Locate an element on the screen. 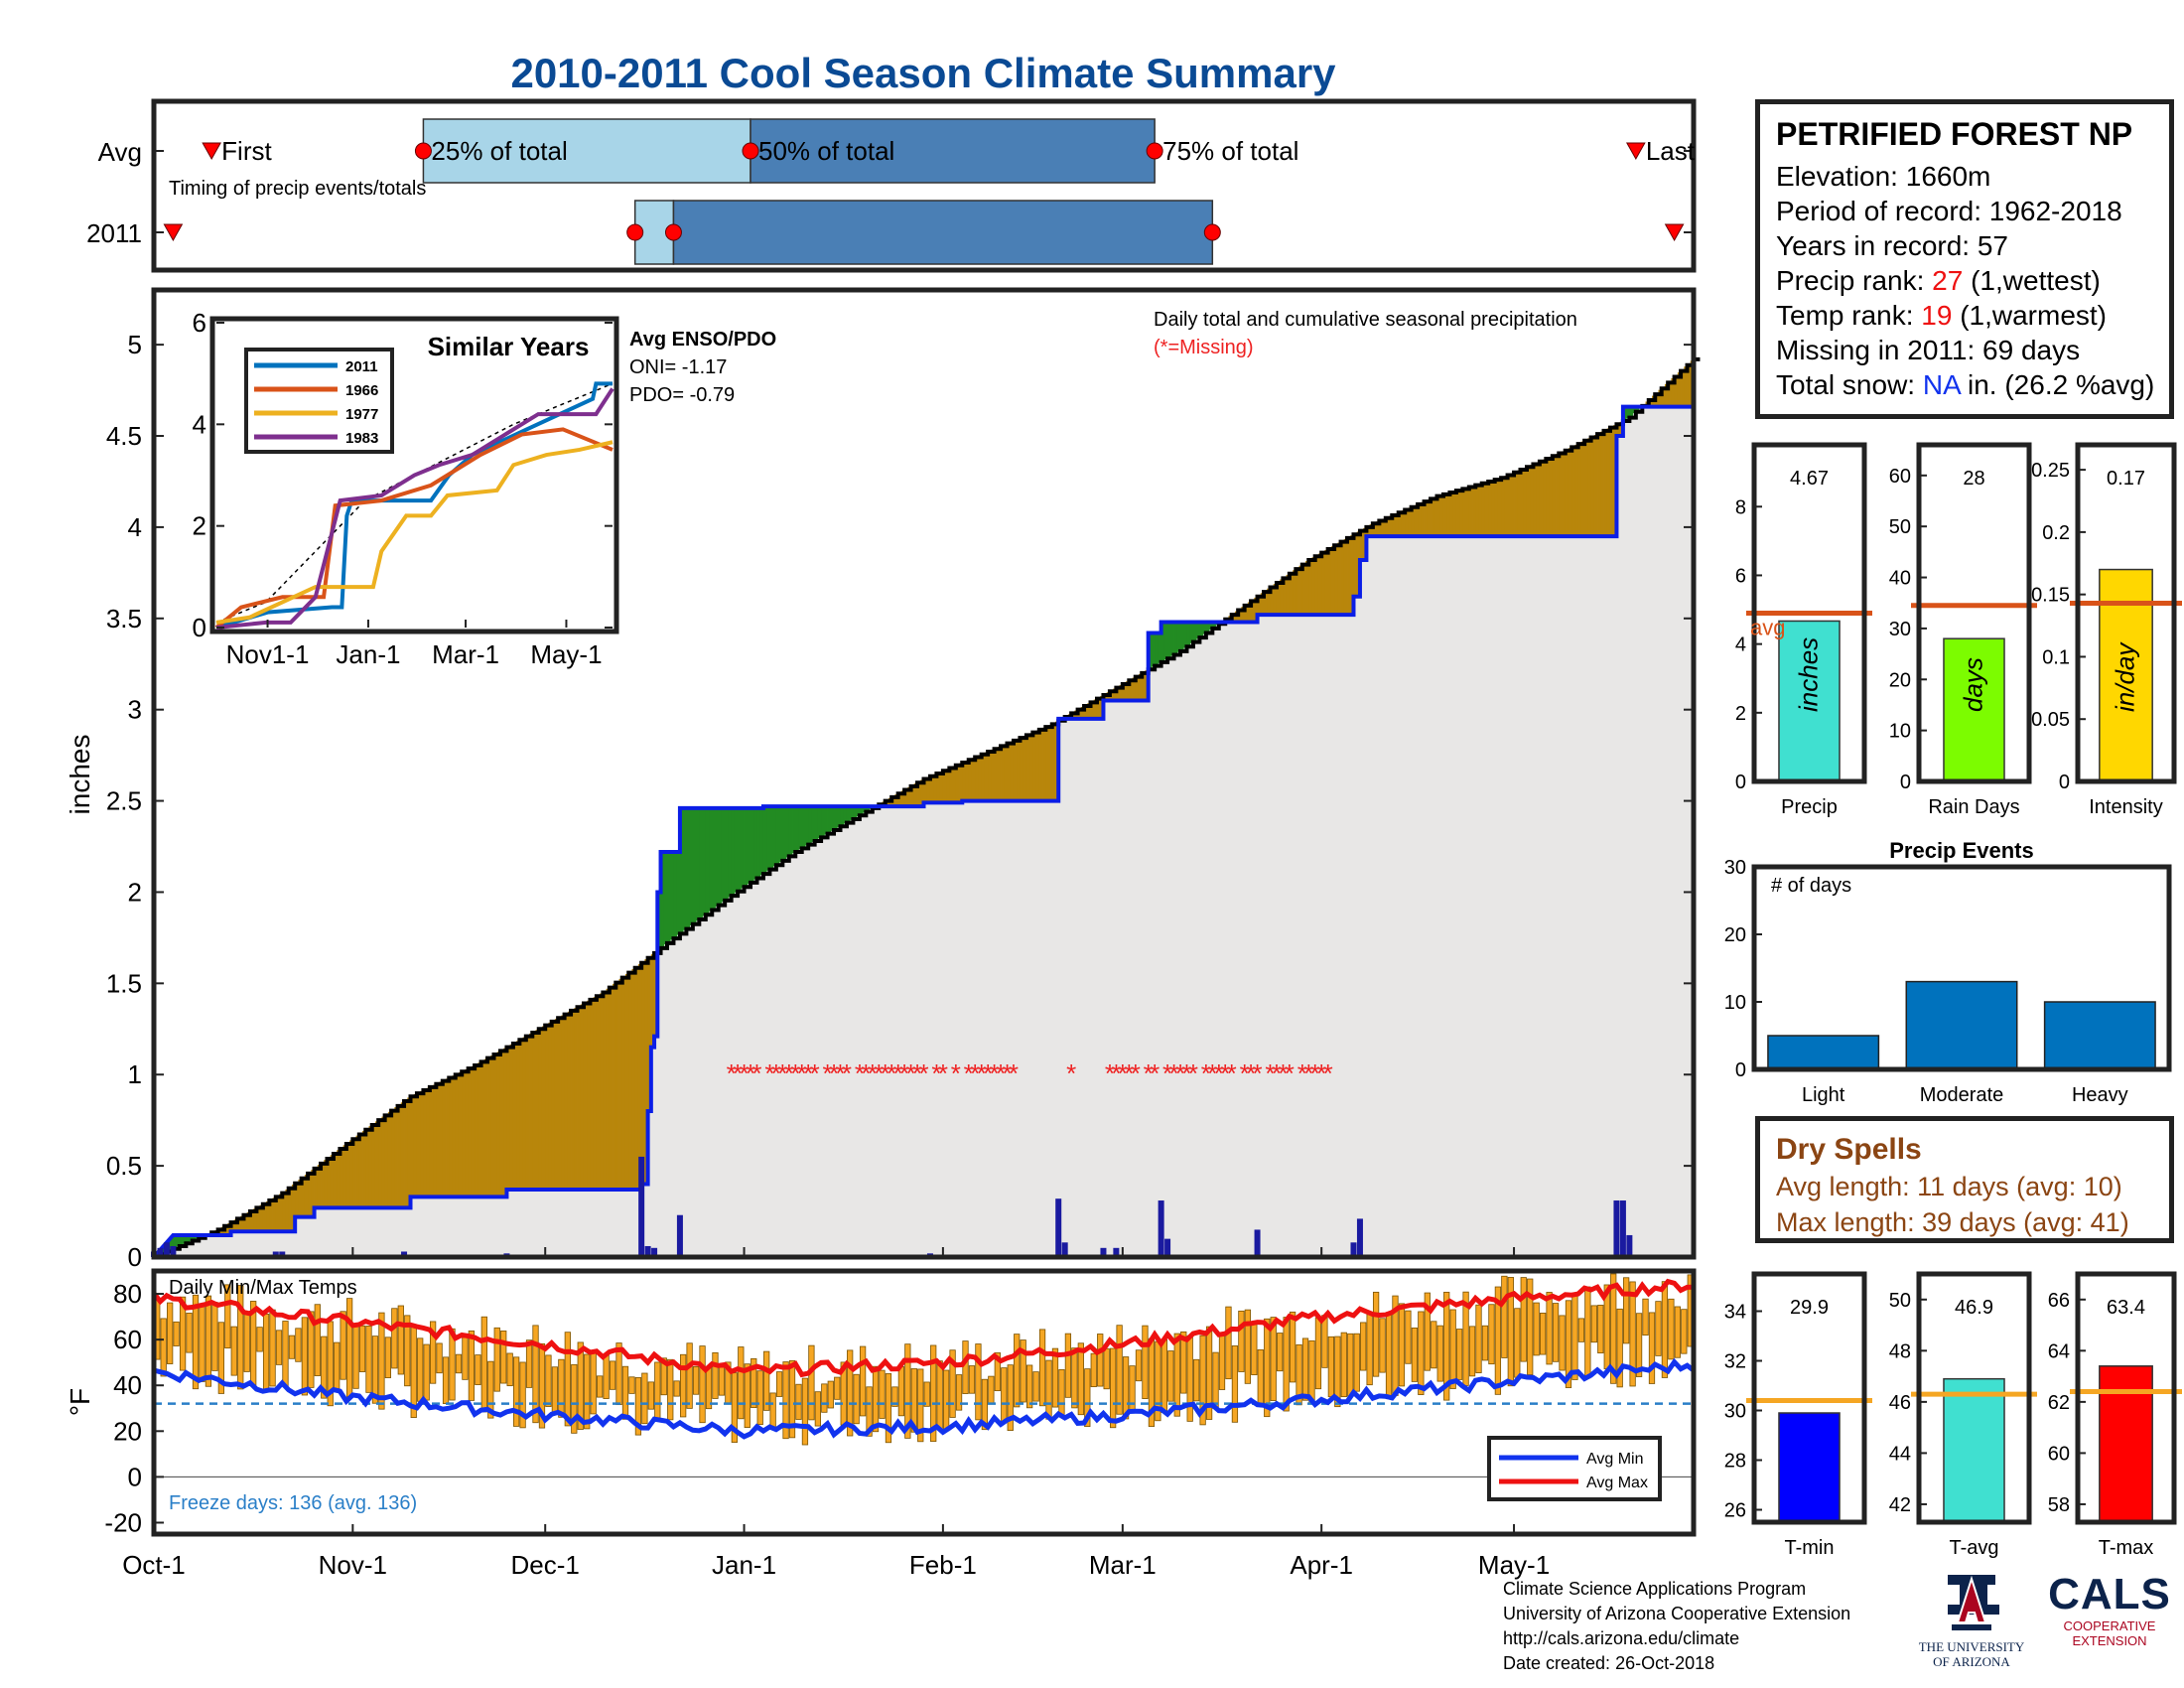 This screenshot has height=1688, width=2184. daily-precip-bar is located at coordinates (1353, 1249).